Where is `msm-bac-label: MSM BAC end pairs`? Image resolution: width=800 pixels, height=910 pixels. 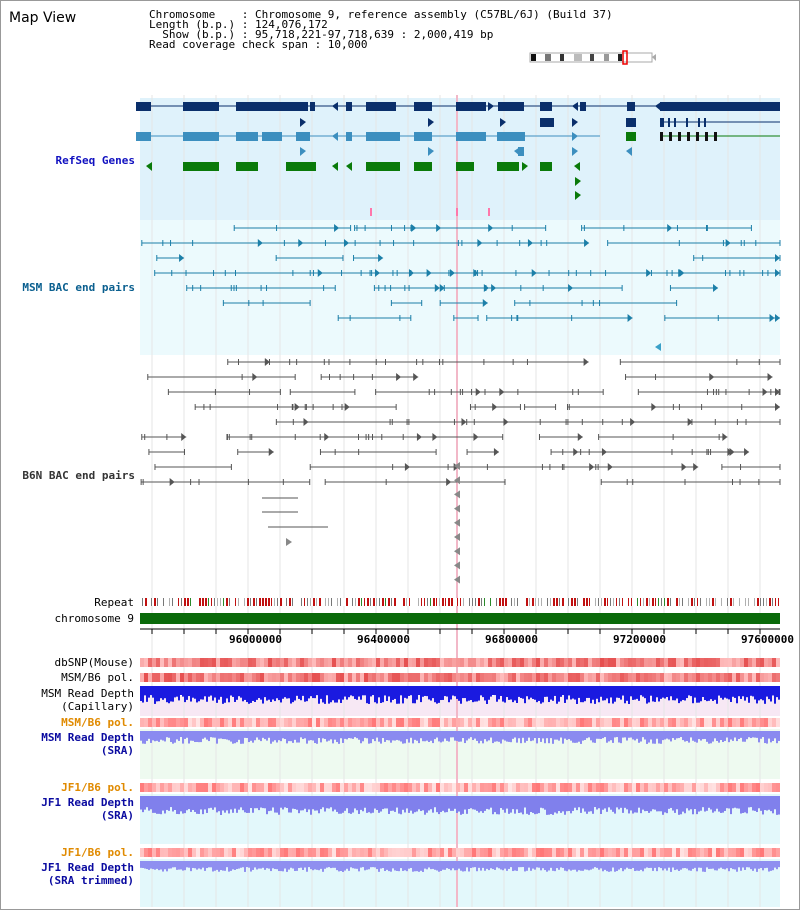
msm-bac-label: MSM BAC end pairs is located at coordinates (78, 287).